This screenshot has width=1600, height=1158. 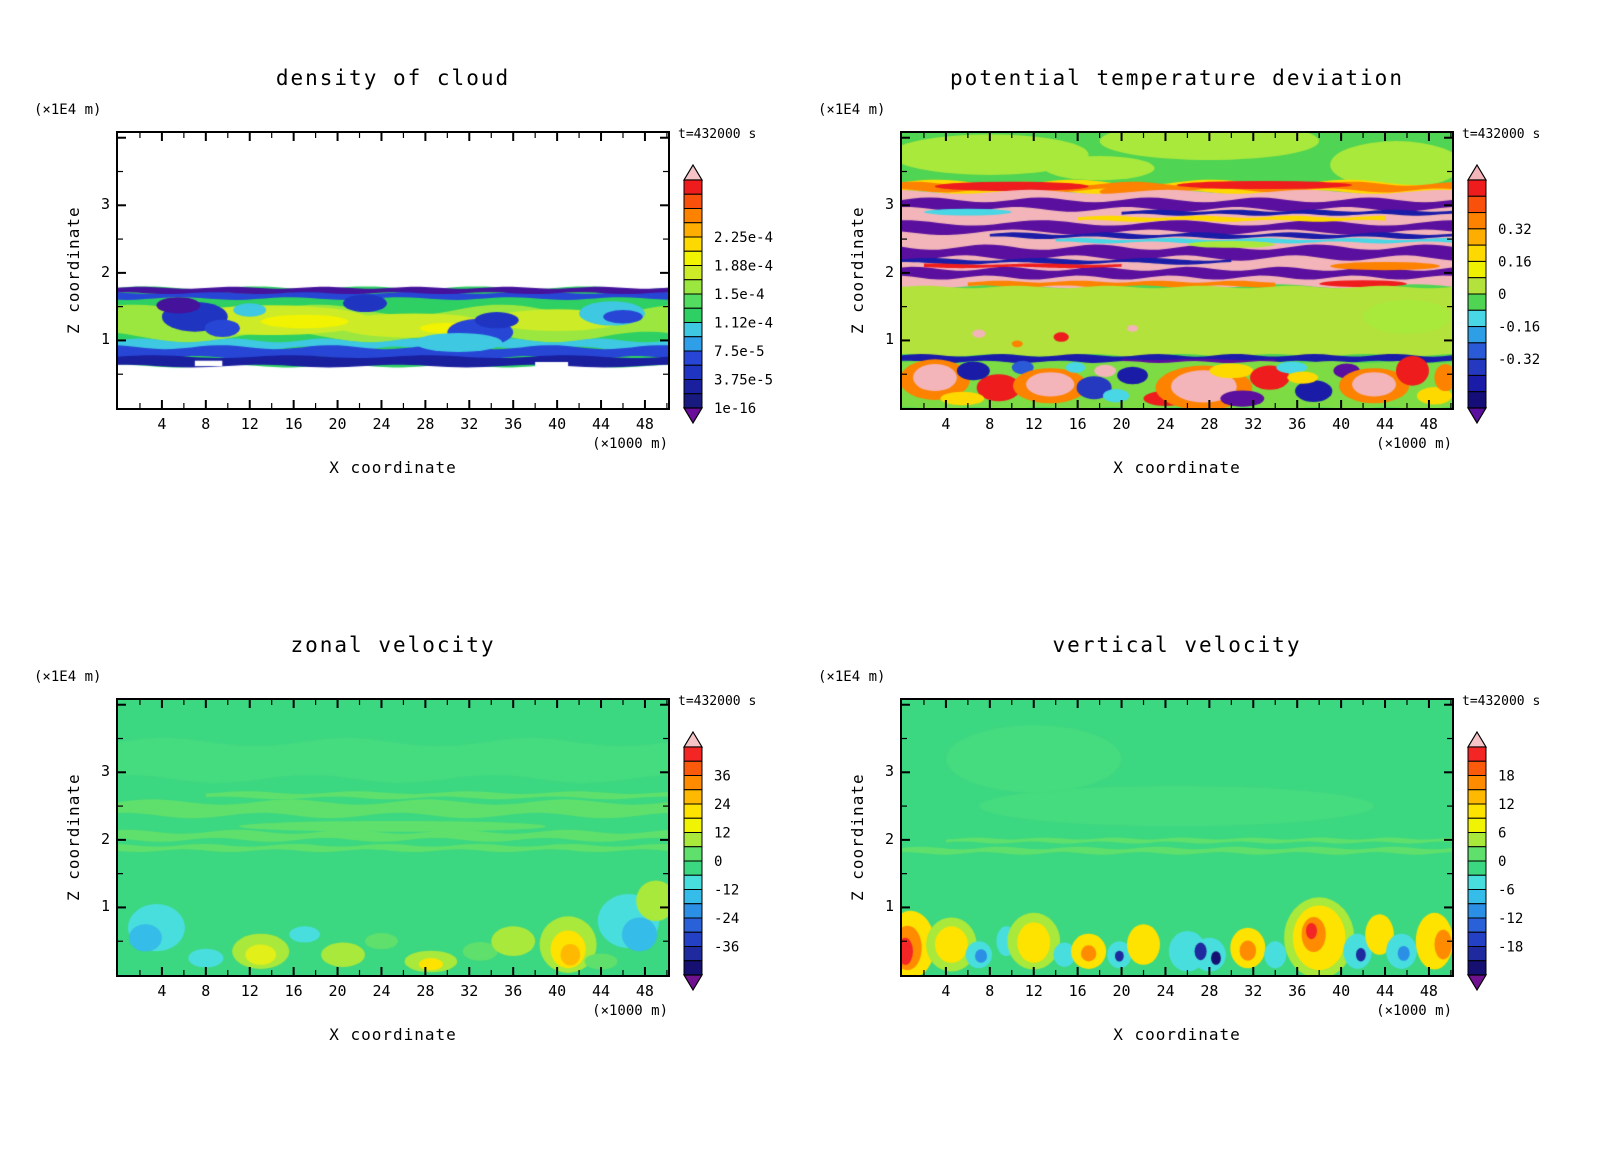 I want to click on colorbar-label: -0.16, so click(x=1519, y=328).